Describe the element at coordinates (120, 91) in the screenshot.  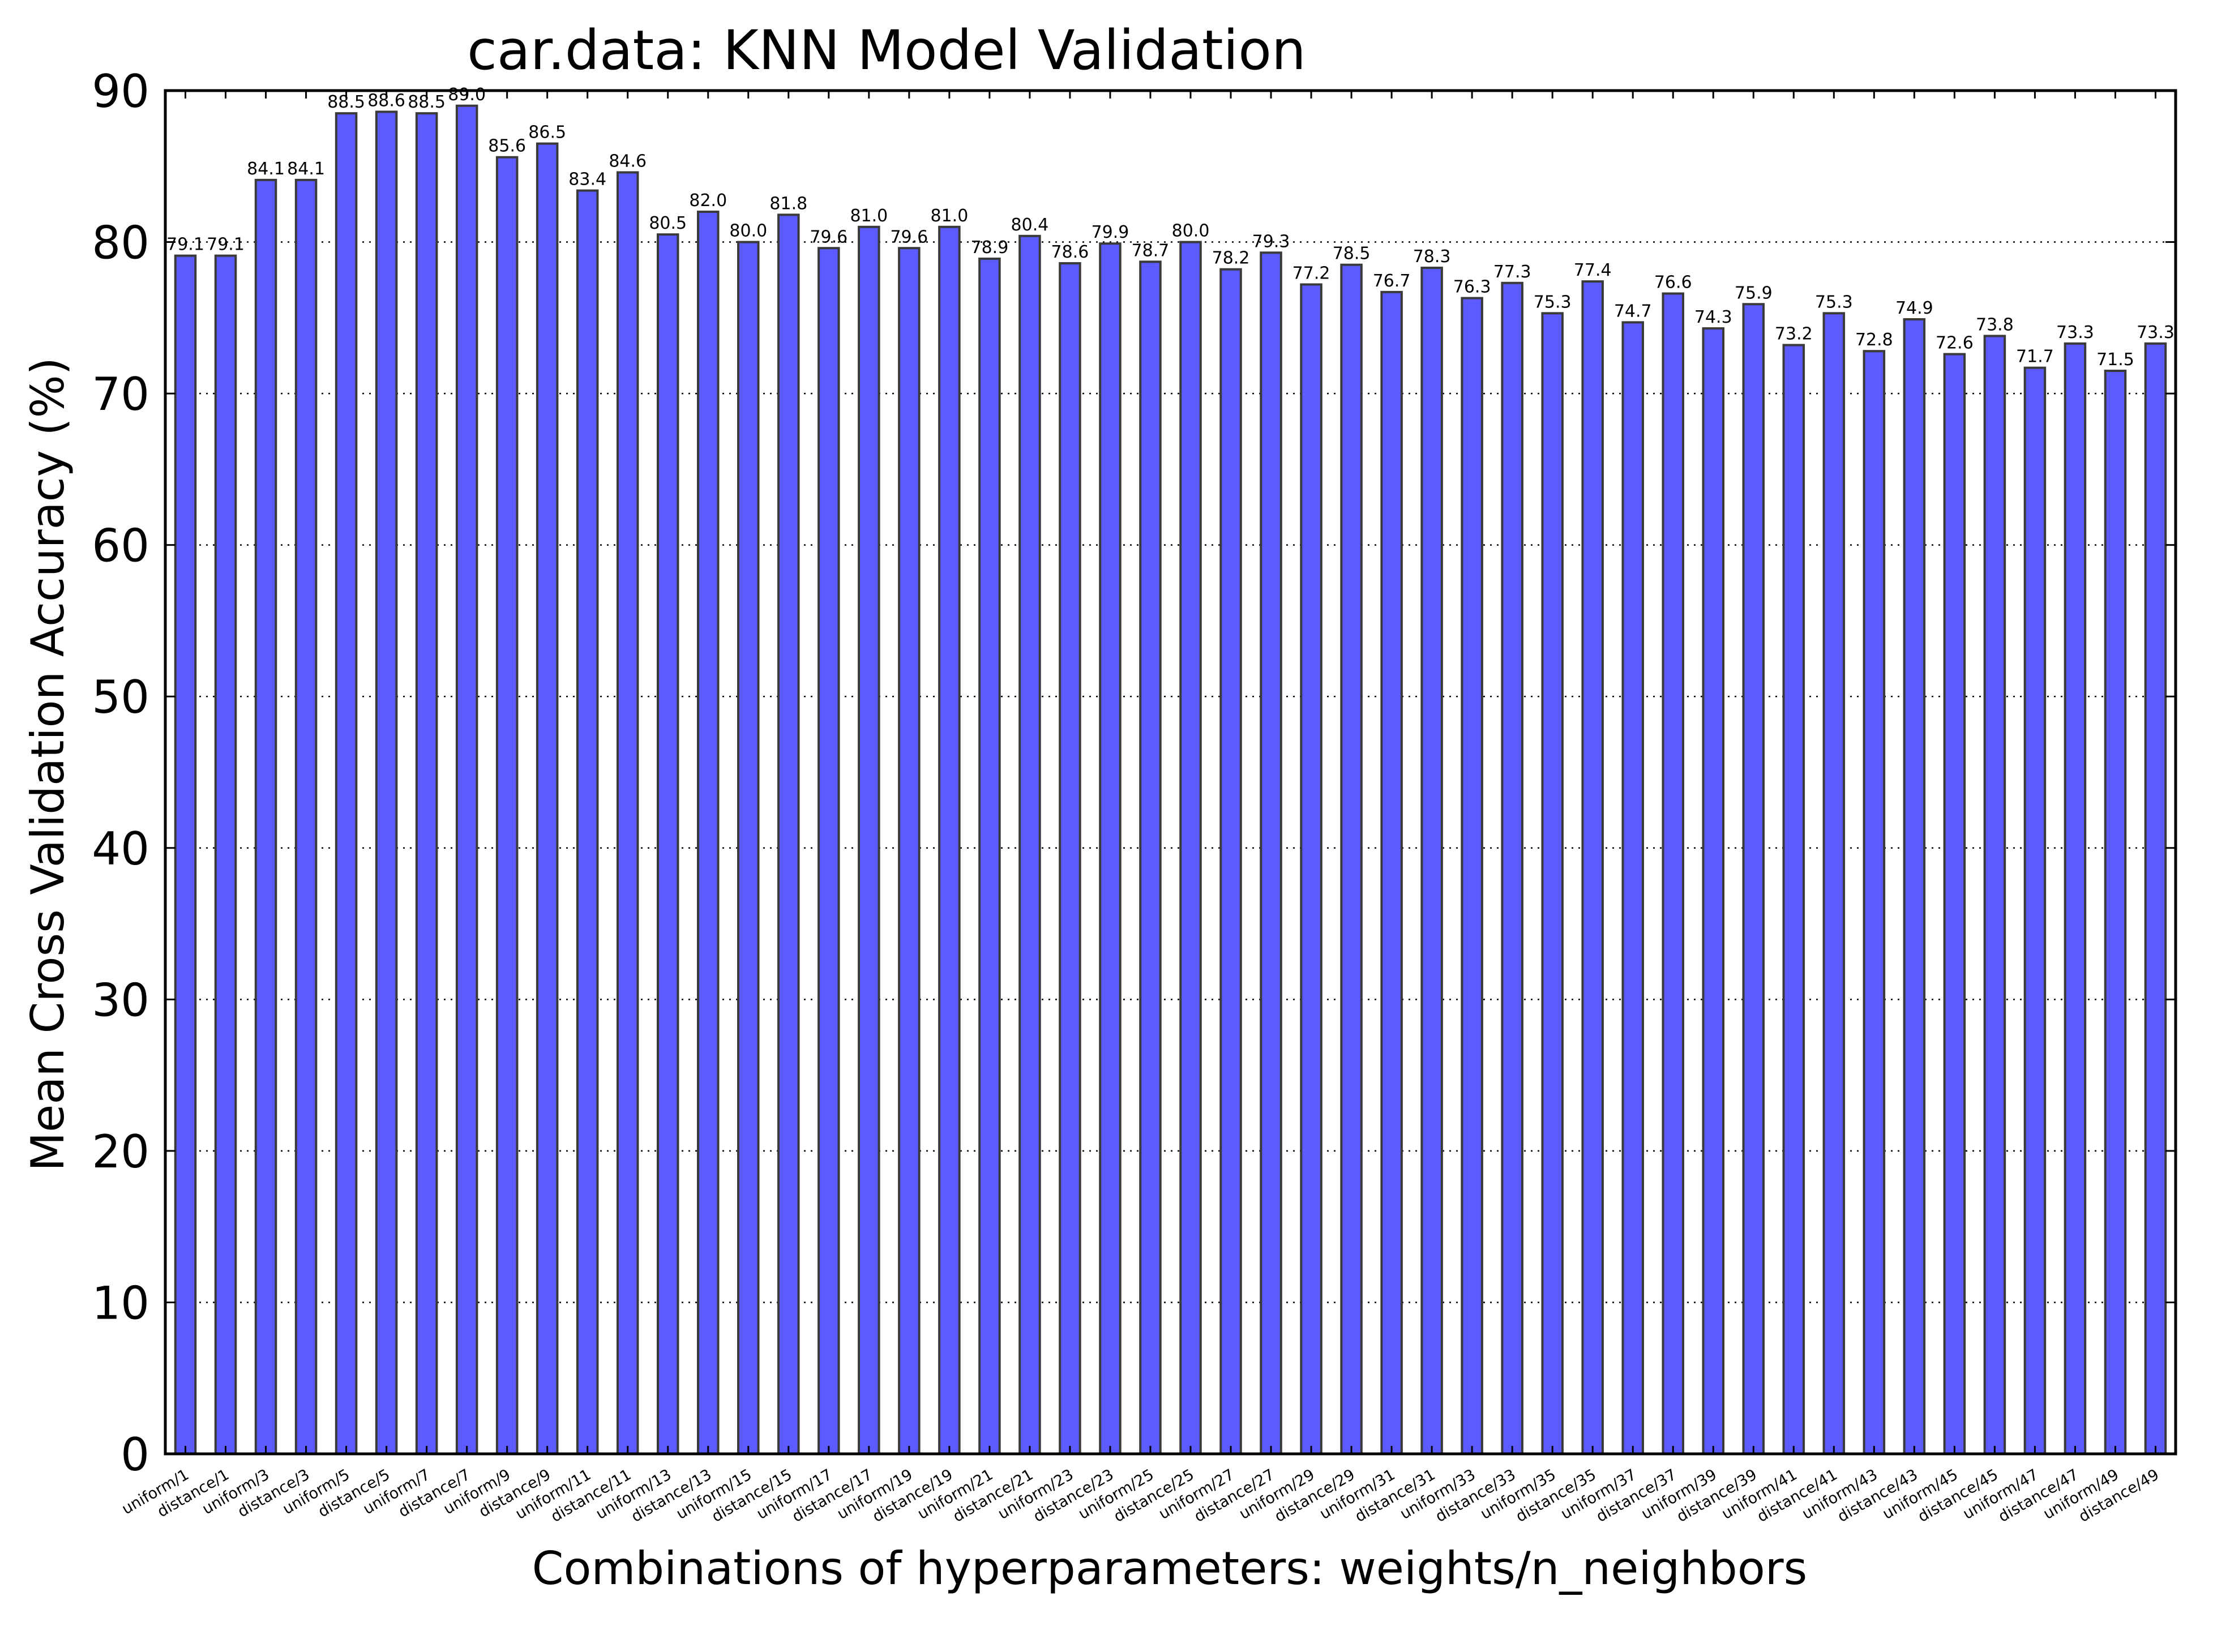
I see `y-tick-label: 90` at that location.